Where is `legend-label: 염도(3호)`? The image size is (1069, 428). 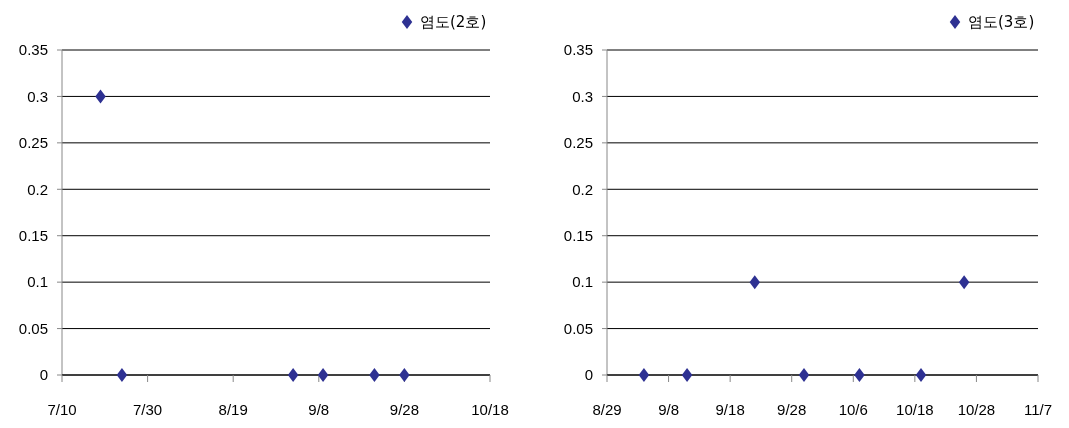 legend-label: 염도(3호) is located at coordinates (1001, 22).